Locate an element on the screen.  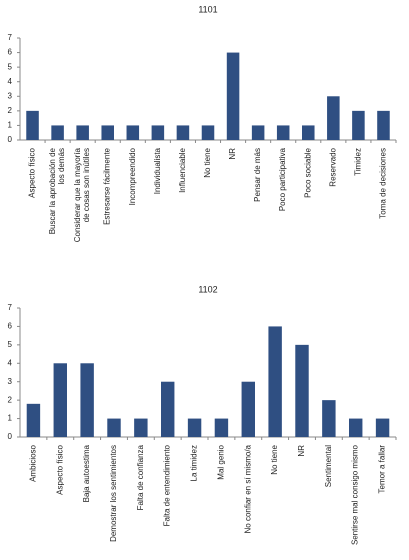
x-tick-label: No confiar en sí mismo/a is located at coordinates (247, 488).